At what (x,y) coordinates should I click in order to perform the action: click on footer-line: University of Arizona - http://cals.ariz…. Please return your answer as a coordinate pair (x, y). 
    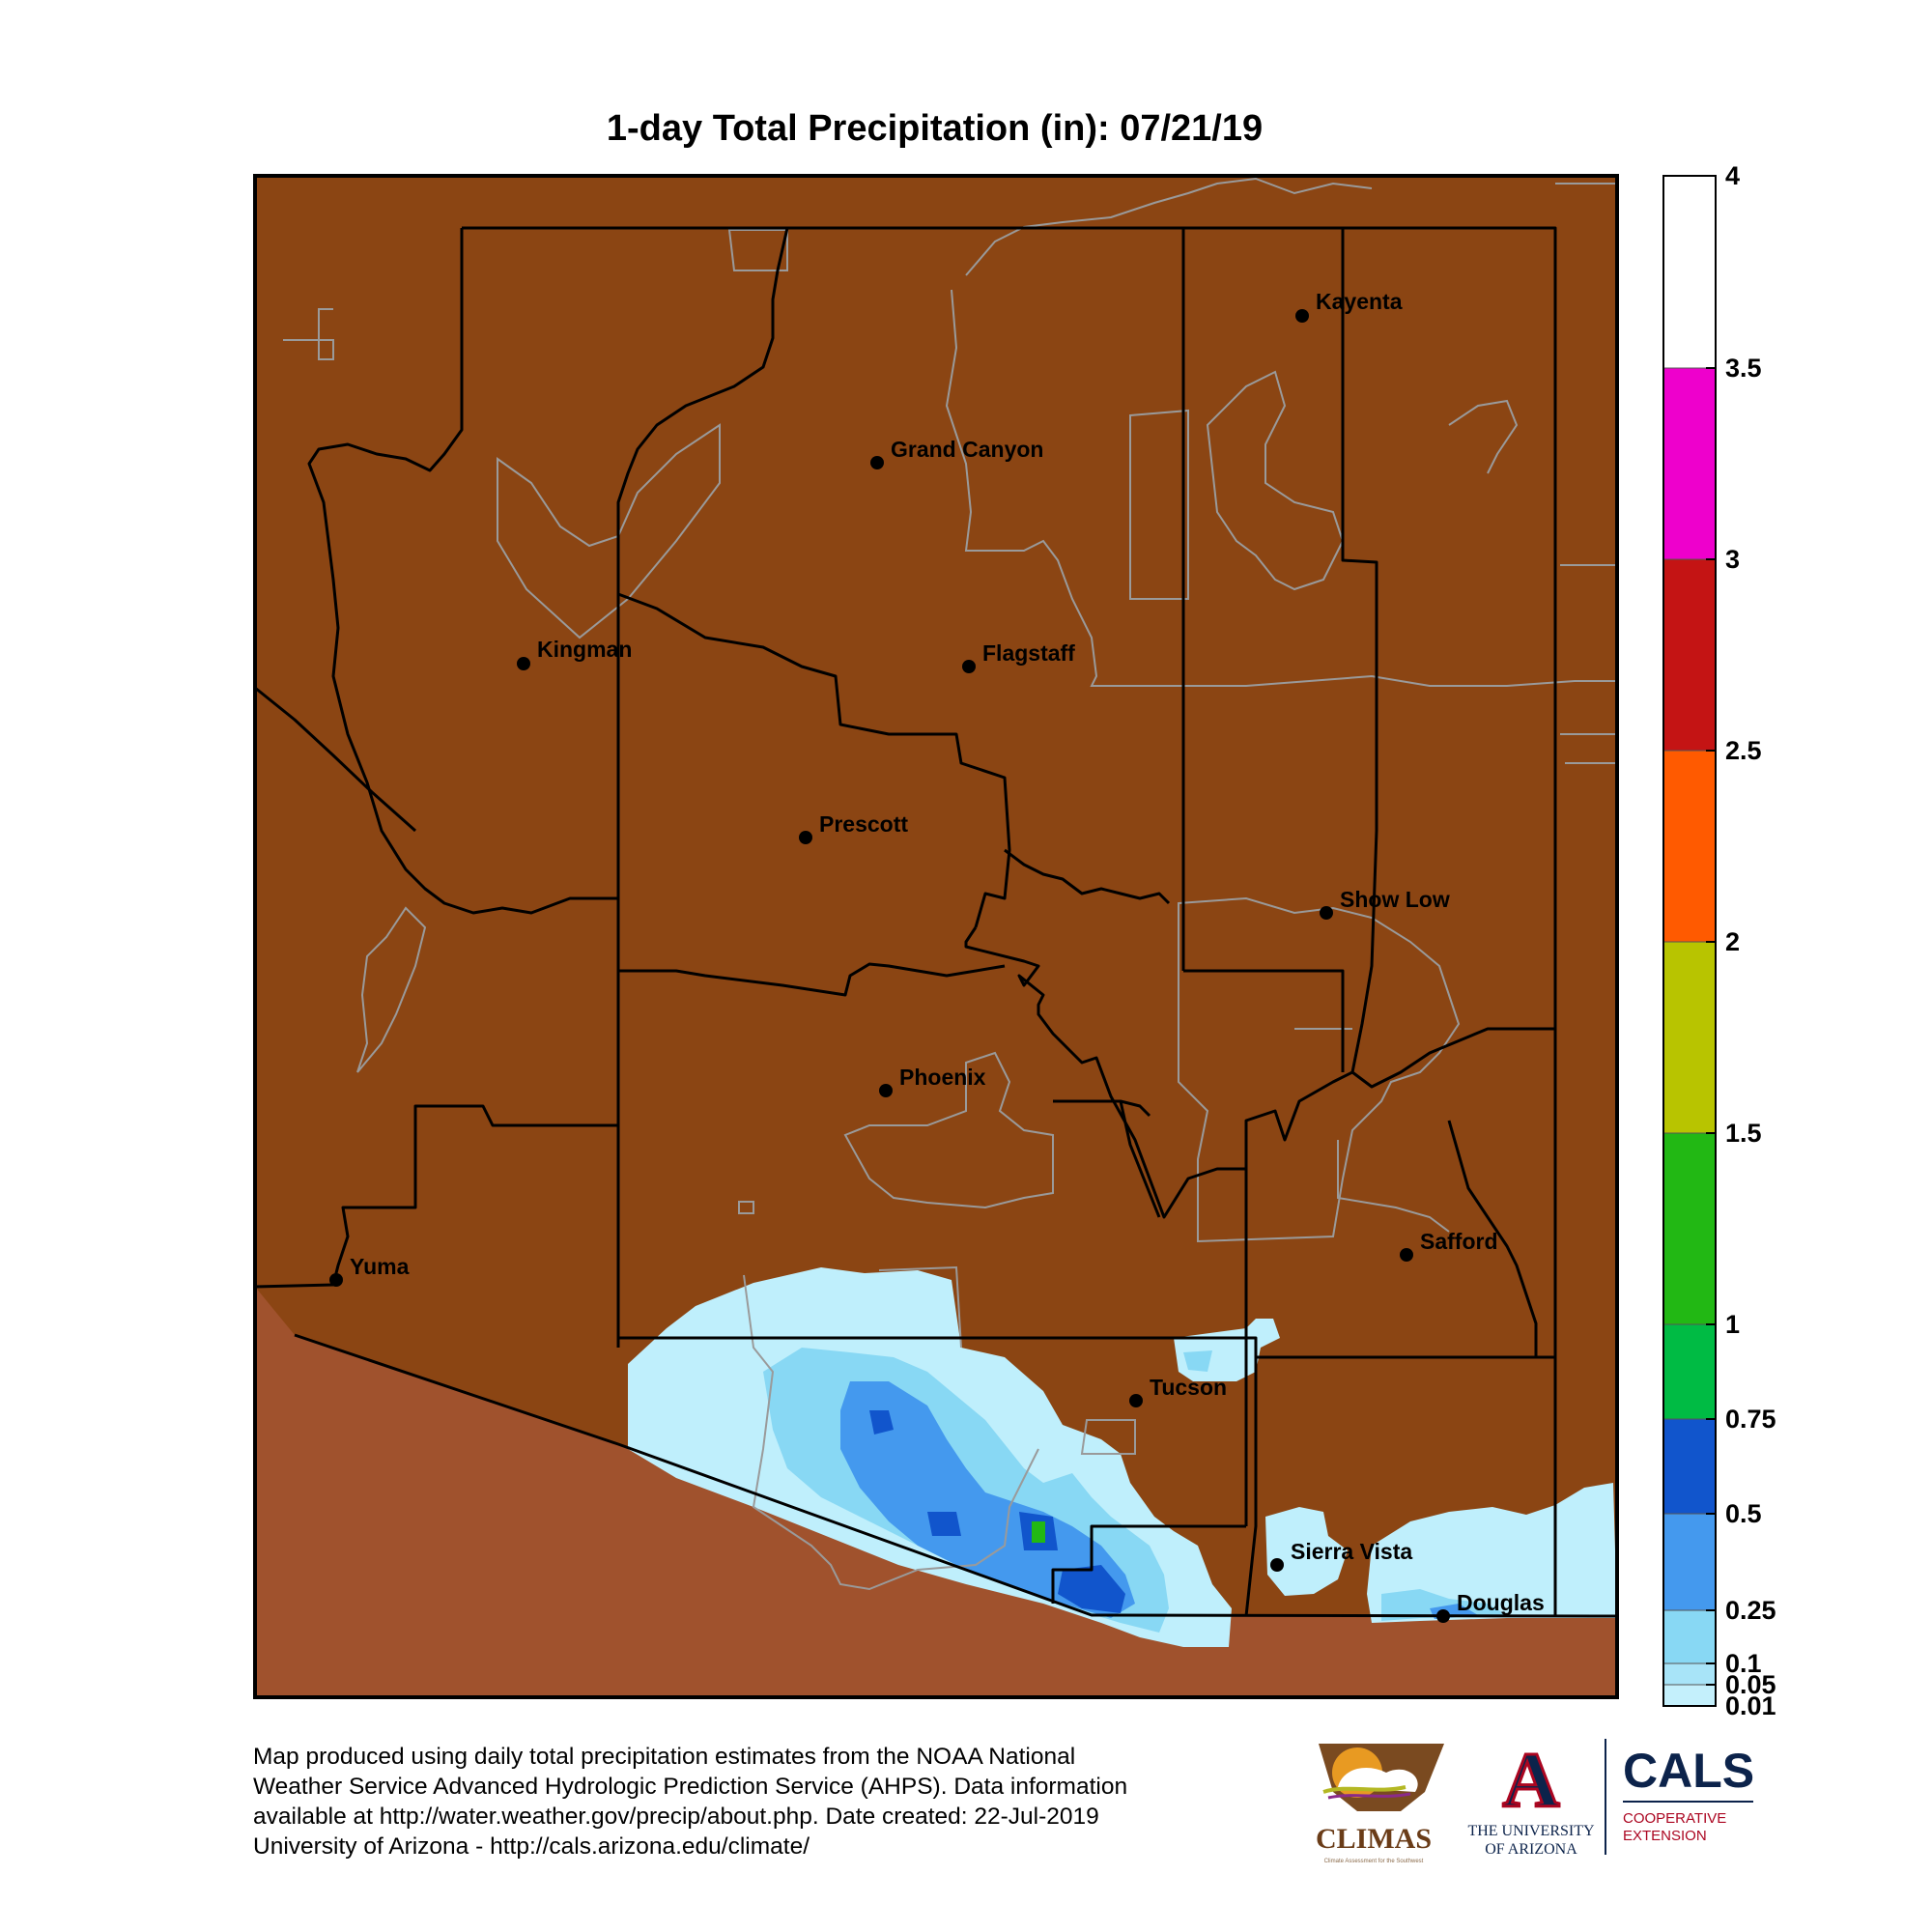
    Looking at the image, I should click on (531, 1846).